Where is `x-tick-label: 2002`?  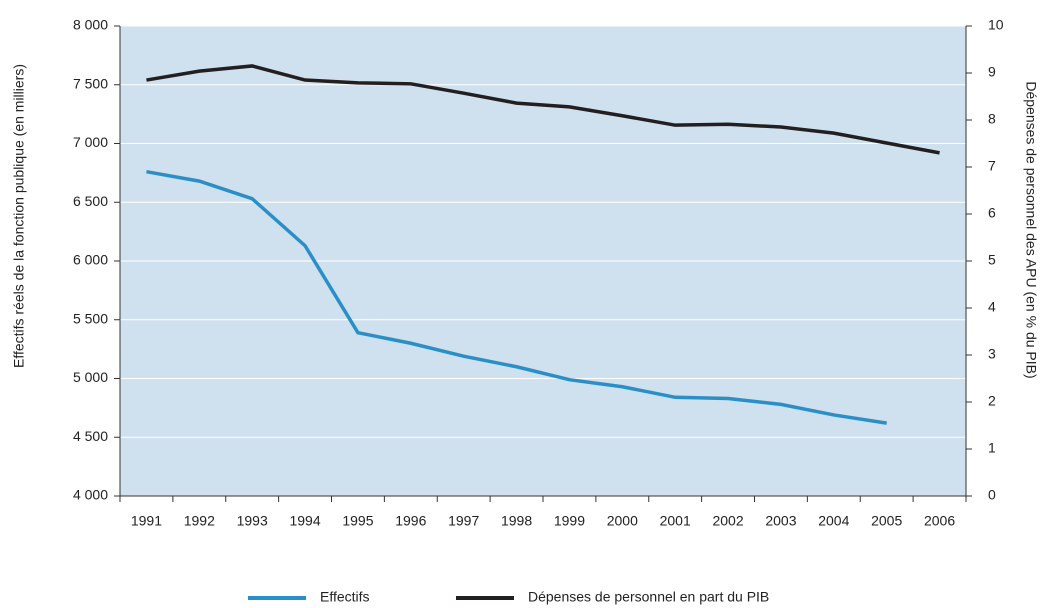
x-tick-label: 2002 is located at coordinates (727, 521).